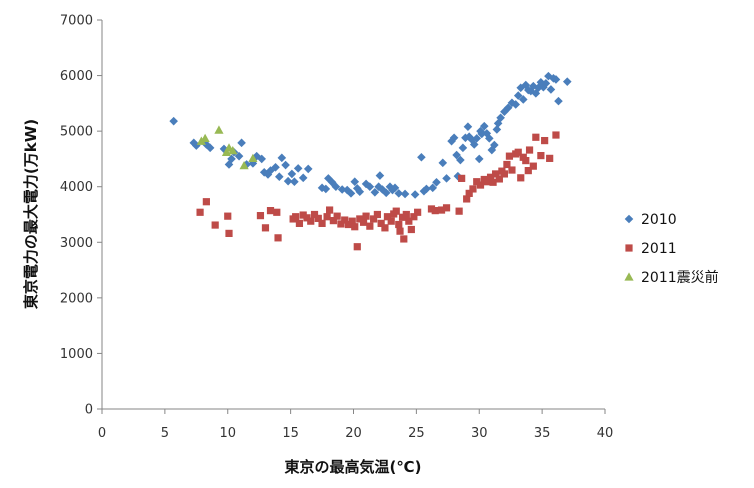  What do you see at coordinates (102, 433) in the screenshot?
I see `x-tick-label: 0` at bounding box center [102, 433].